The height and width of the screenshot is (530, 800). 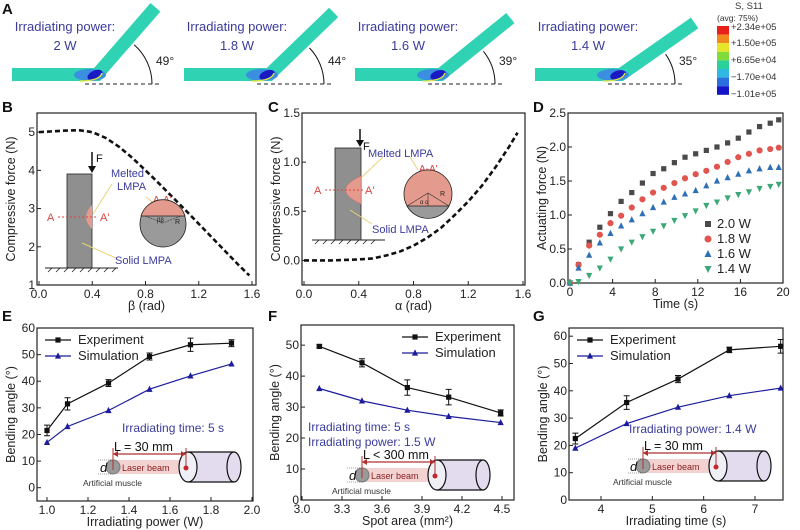 What do you see at coordinates (561, 363) in the screenshot?
I see `y-tick-label: 50` at bounding box center [561, 363].